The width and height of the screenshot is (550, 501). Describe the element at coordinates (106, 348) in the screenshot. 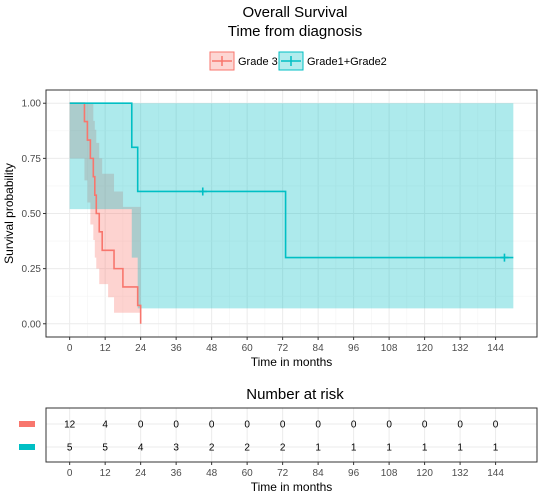

I see `x-tick-label: 12` at that location.